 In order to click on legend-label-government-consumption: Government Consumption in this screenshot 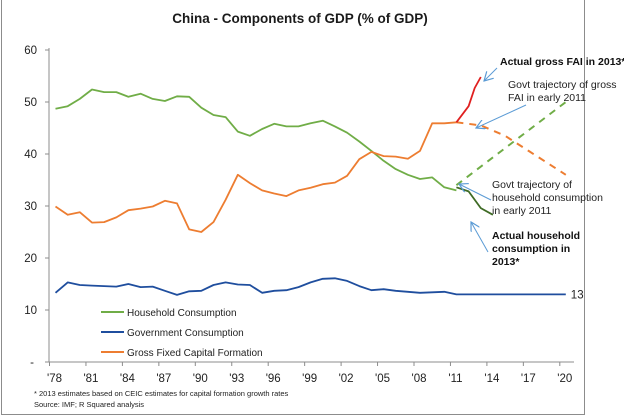, I will do `click(185, 333)`.